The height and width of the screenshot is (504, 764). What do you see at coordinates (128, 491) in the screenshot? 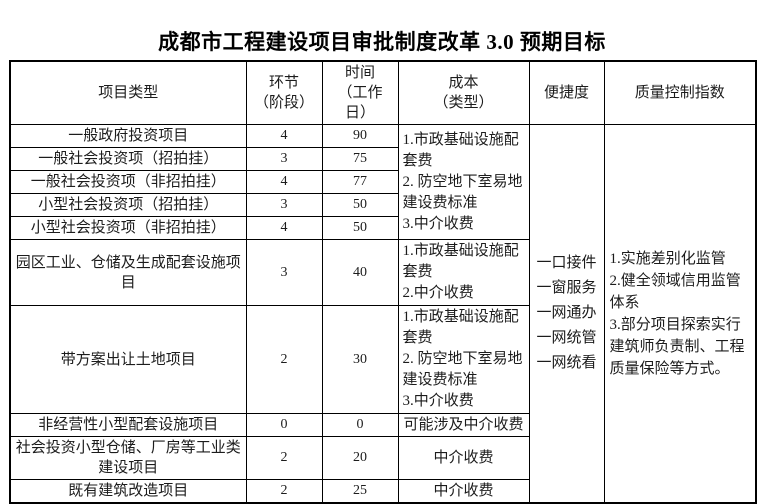
I see `project-type-cell: 既有建筑改造项目` at bounding box center [128, 491].